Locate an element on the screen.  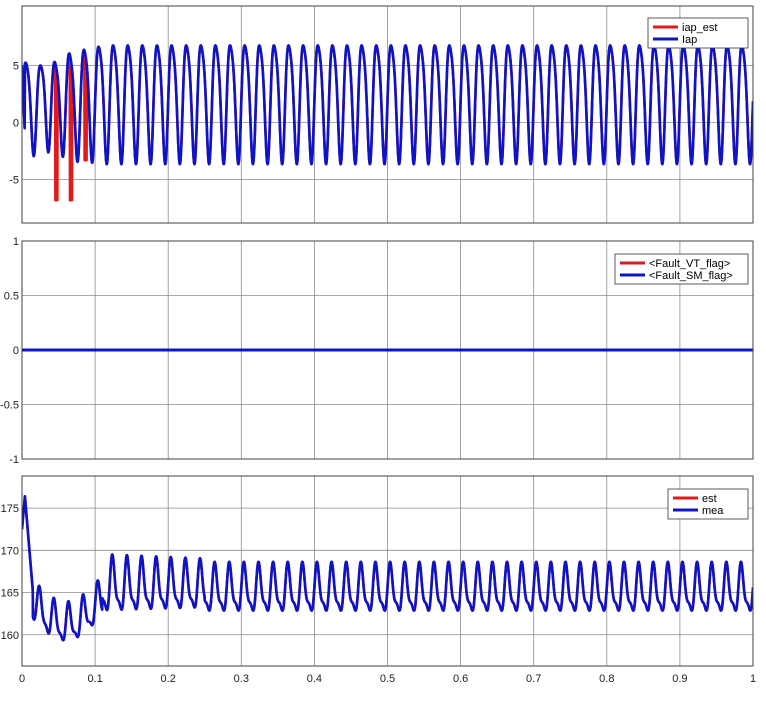
x-tick-label: 1 is located at coordinates (753, 679).